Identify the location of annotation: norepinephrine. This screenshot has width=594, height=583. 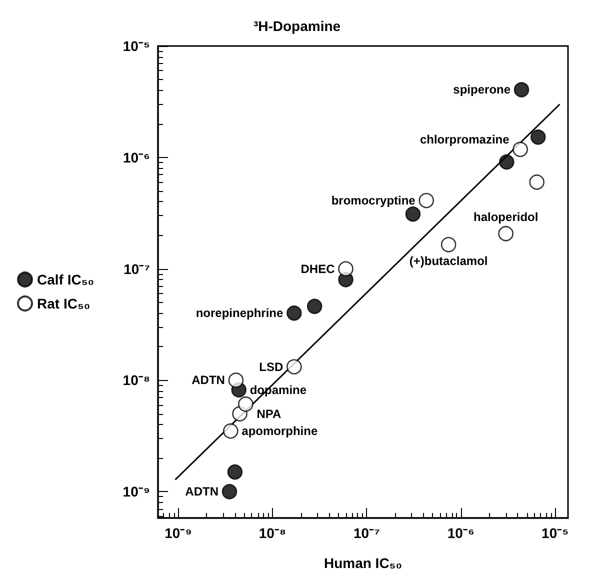
(240, 313).